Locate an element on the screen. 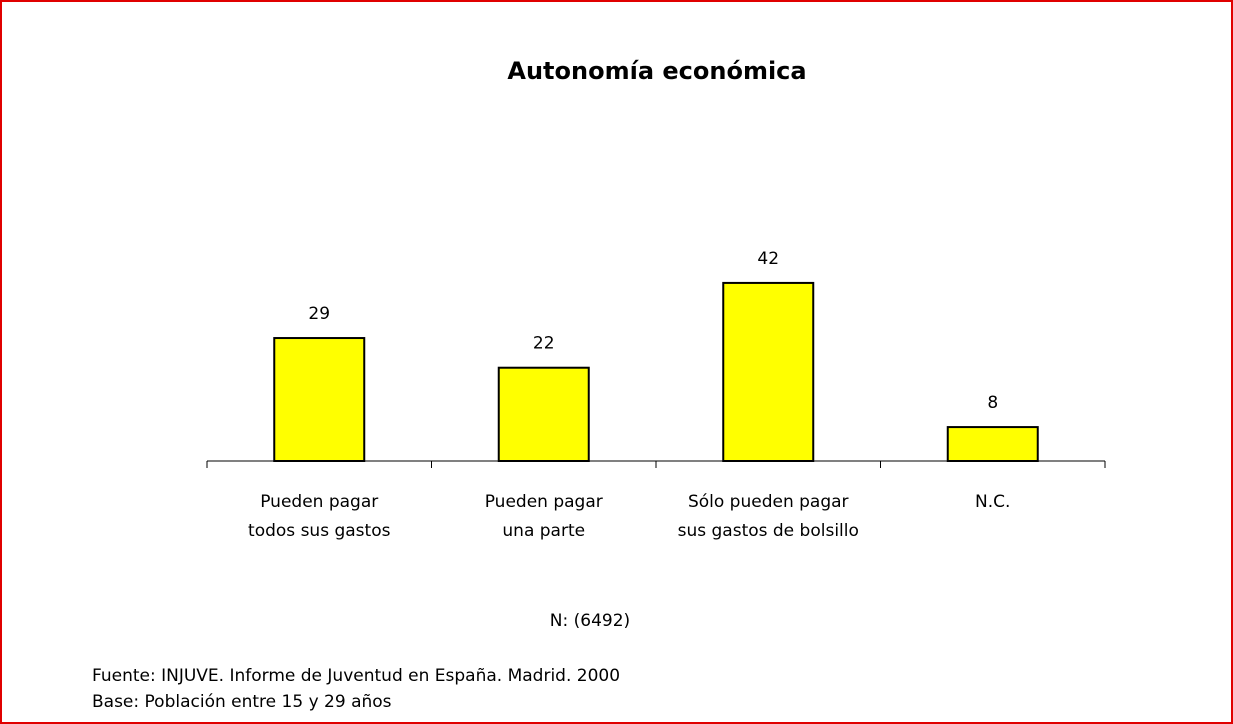  value-label: 8 is located at coordinates (992, 403).